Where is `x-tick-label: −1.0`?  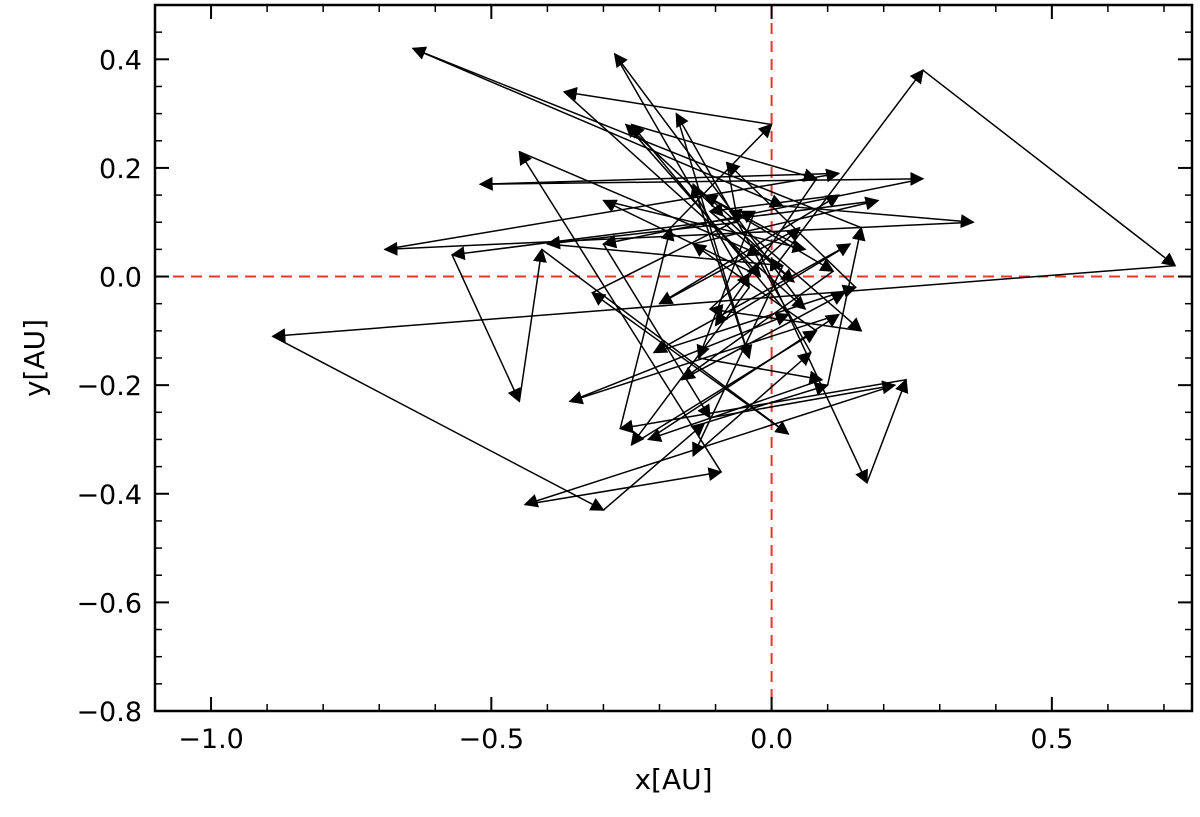 x-tick-label: −1.0 is located at coordinates (211, 739).